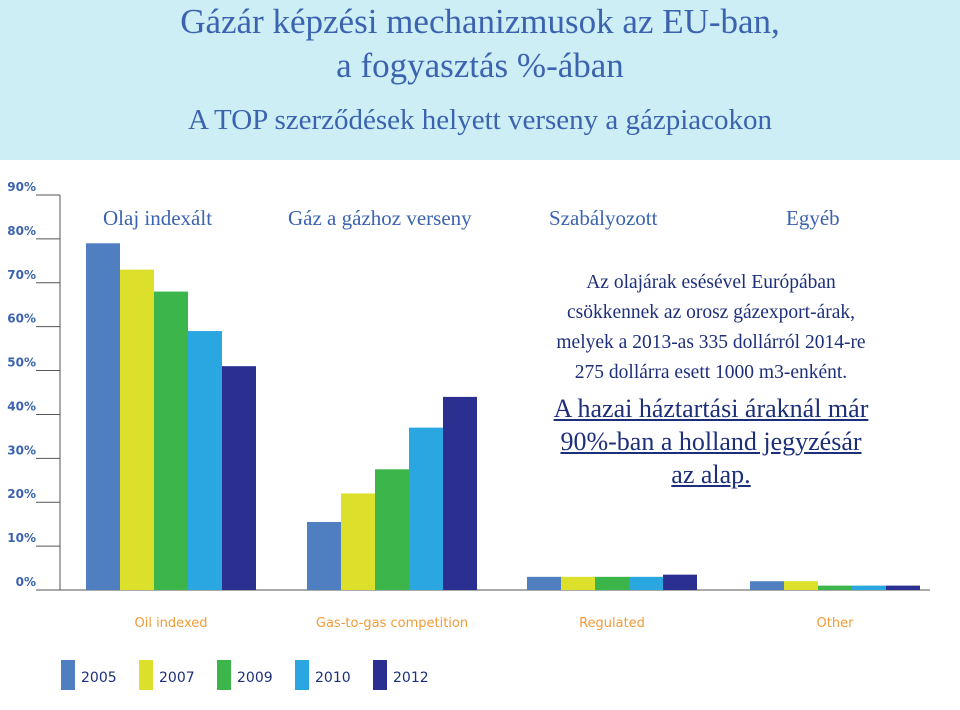  I want to click on note-line: csökkennek az orosz gázexport-árak,, so click(711, 312).